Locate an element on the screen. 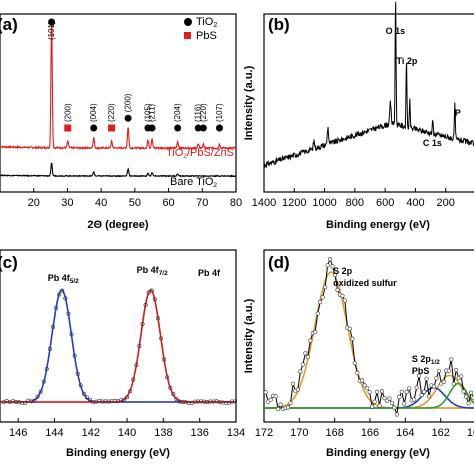 Image resolution: width=474 pixels, height=474 pixels. panel-b-x-ticks: 1400 1200 1000 800 600 400 200 is located at coordinates (353, 198).